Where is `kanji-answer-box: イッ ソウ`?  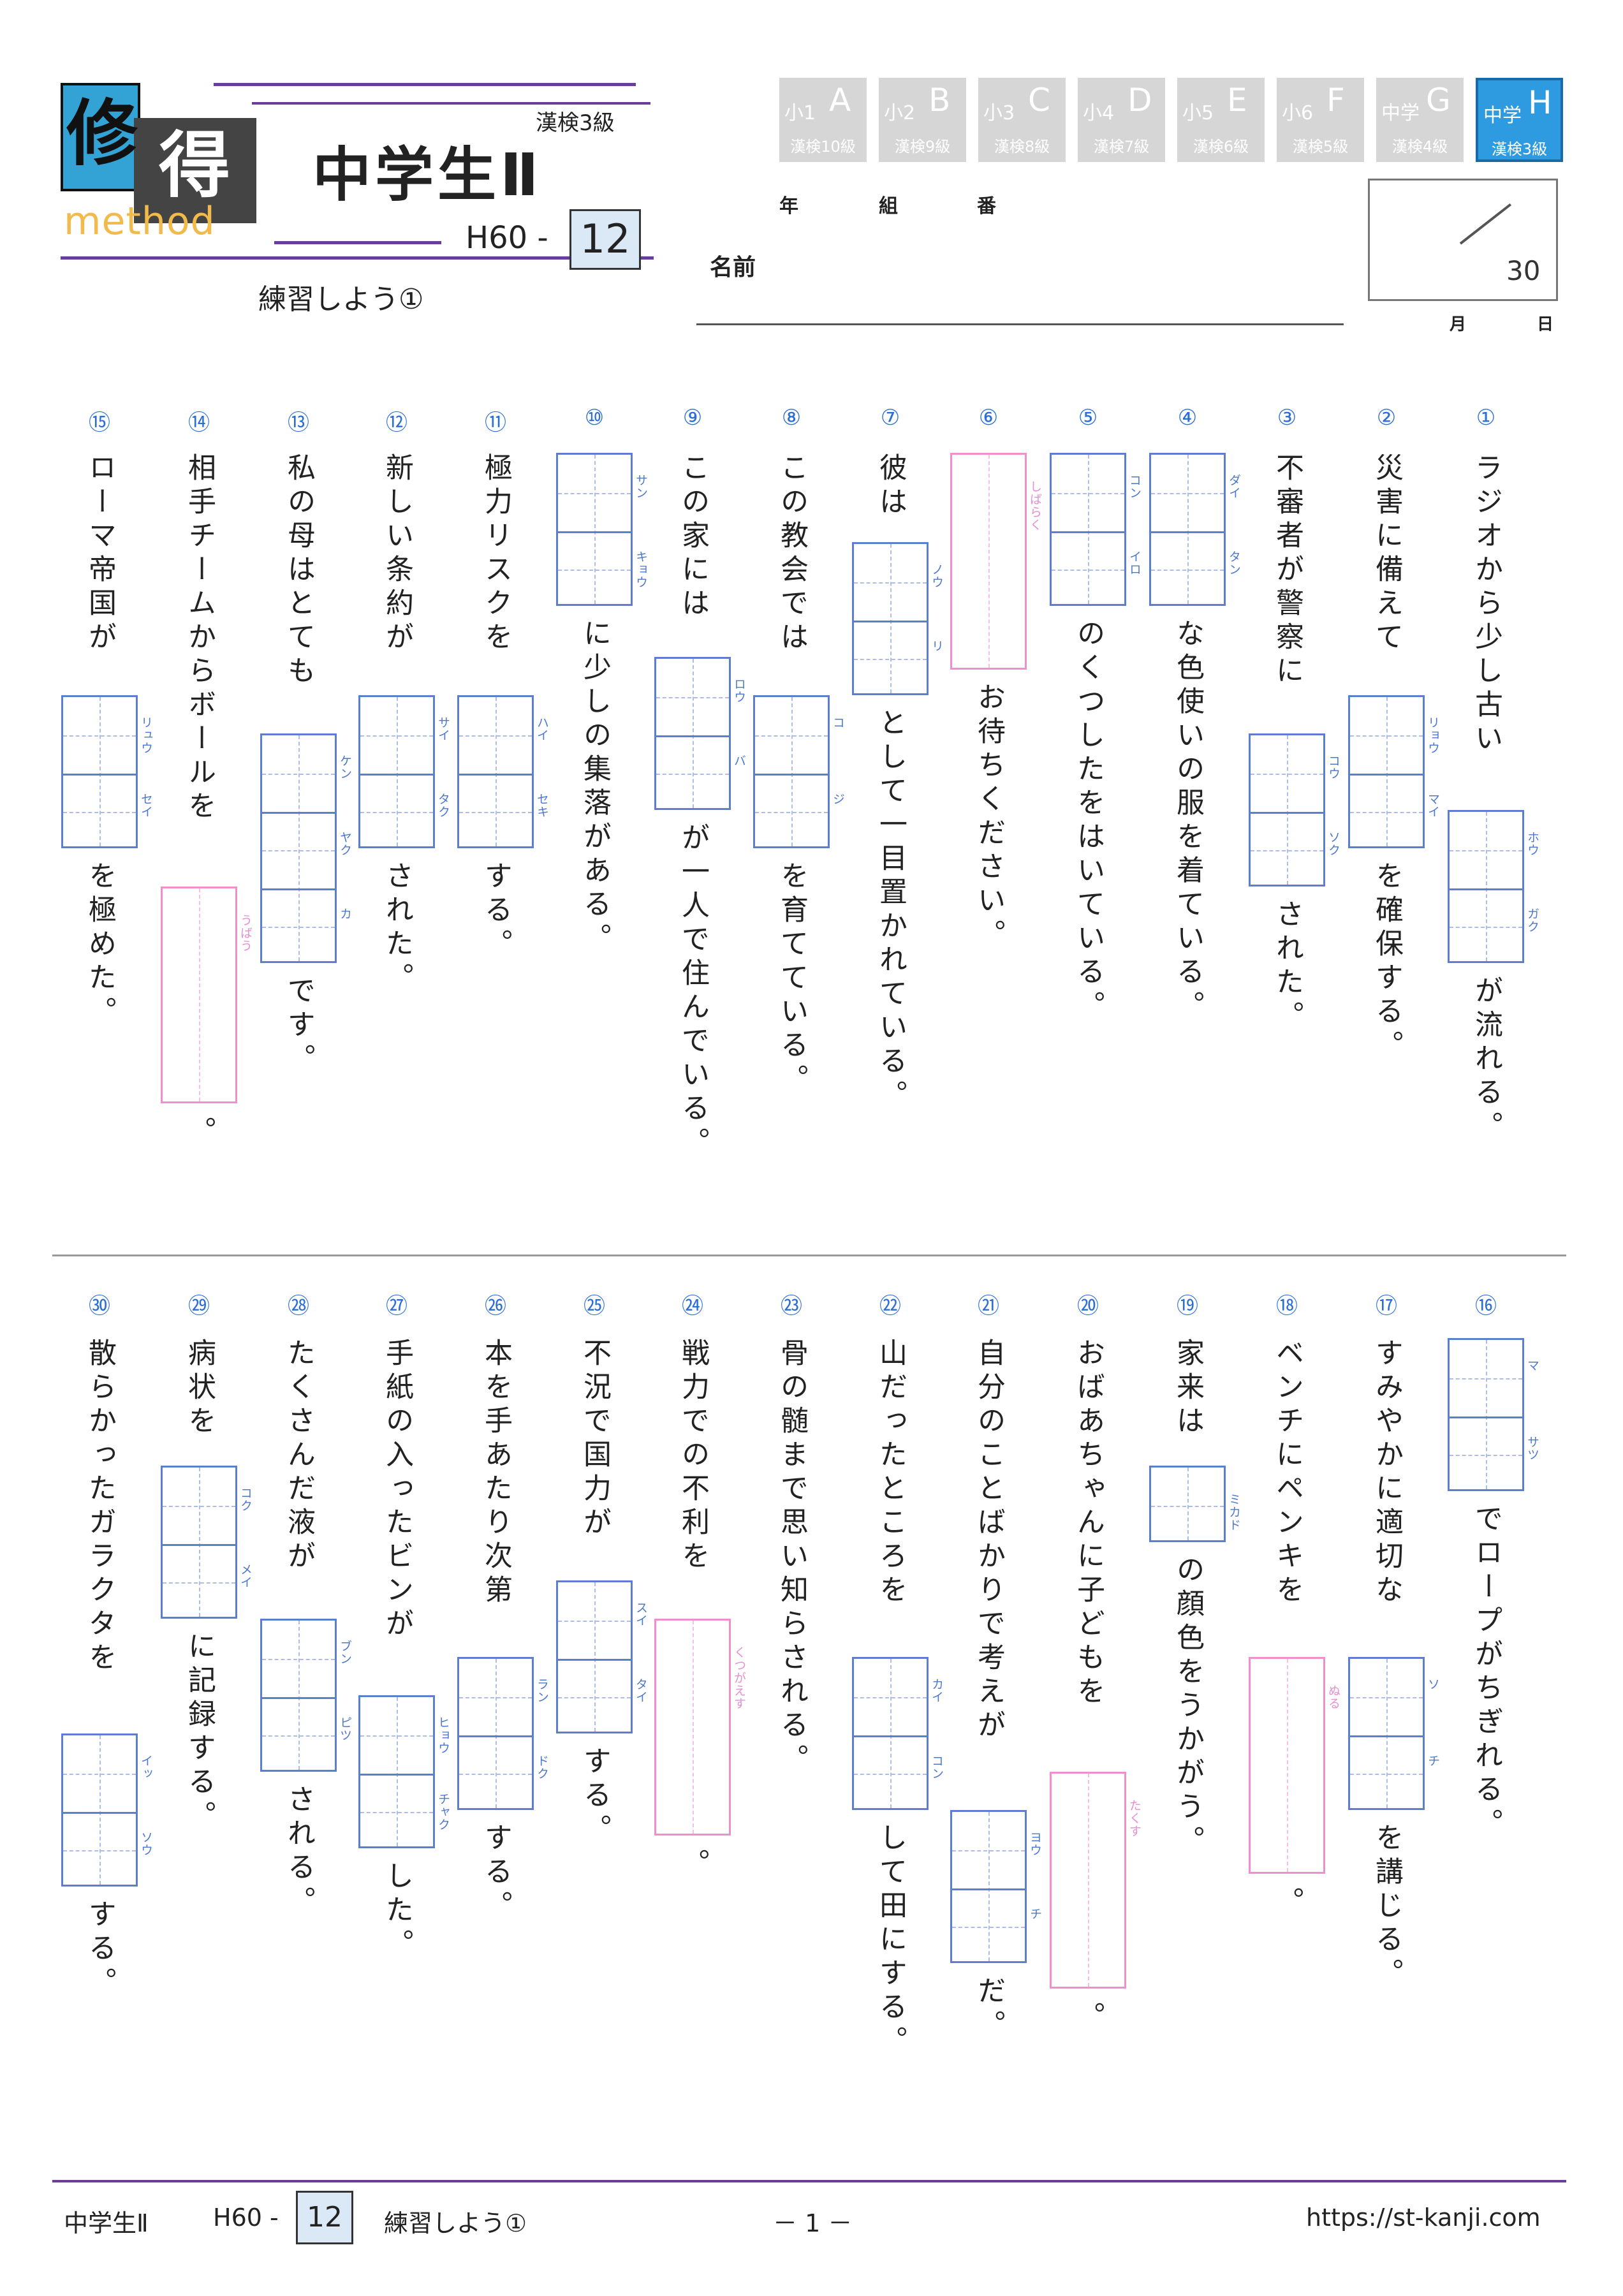 kanji-answer-box: イッ ソウ is located at coordinates (107, 1810).